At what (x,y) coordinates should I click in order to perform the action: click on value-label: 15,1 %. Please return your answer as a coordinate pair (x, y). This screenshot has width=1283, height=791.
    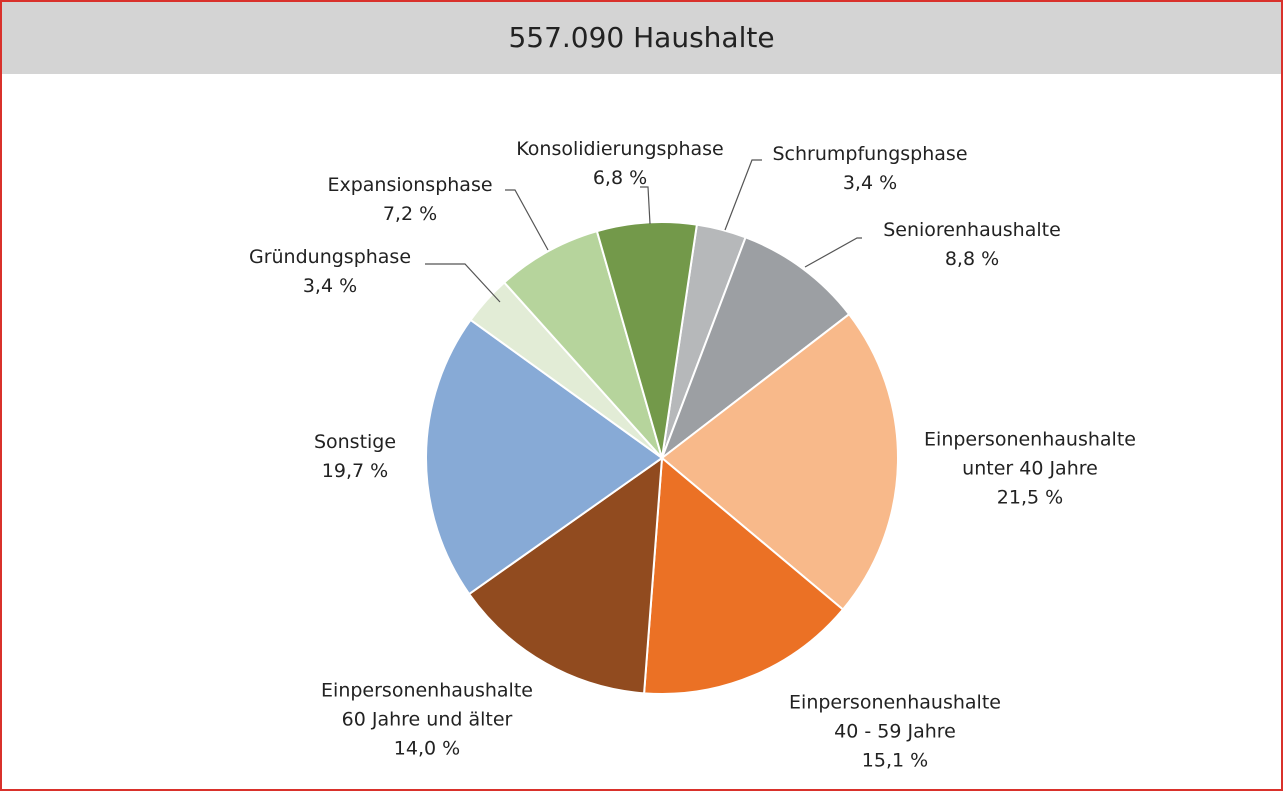
    Looking at the image, I should click on (895, 760).